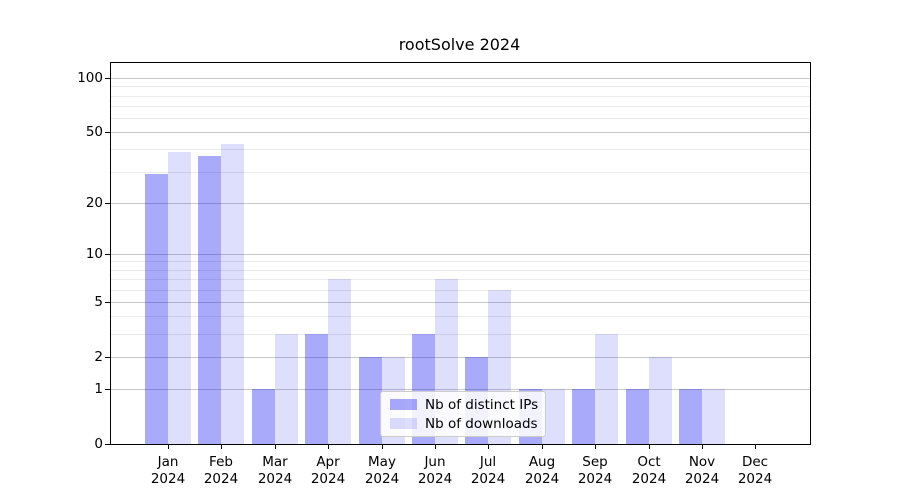 The image size is (900, 500). I want to click on legend: Nb of distinct IPs Nb of downloads, so click(463, 414).